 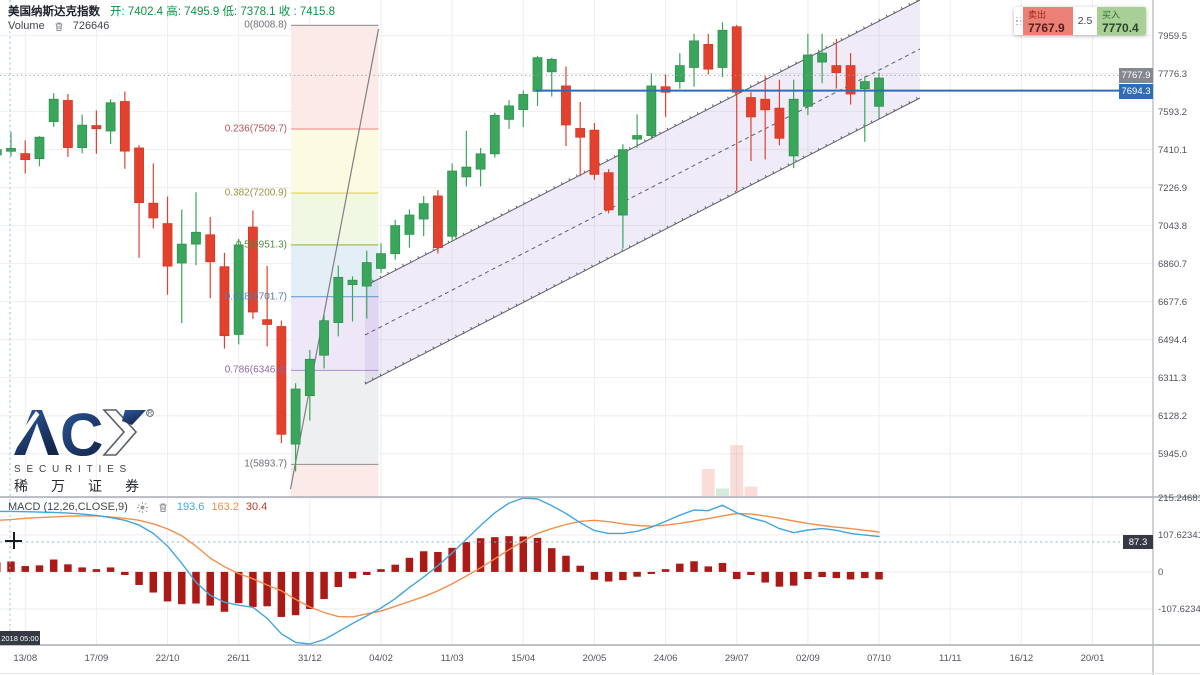 What do you see at coordinates (1173, 226) in the screenshot?
I see `price-axis-label: 7043.8` at bounding box center [1173, 226].